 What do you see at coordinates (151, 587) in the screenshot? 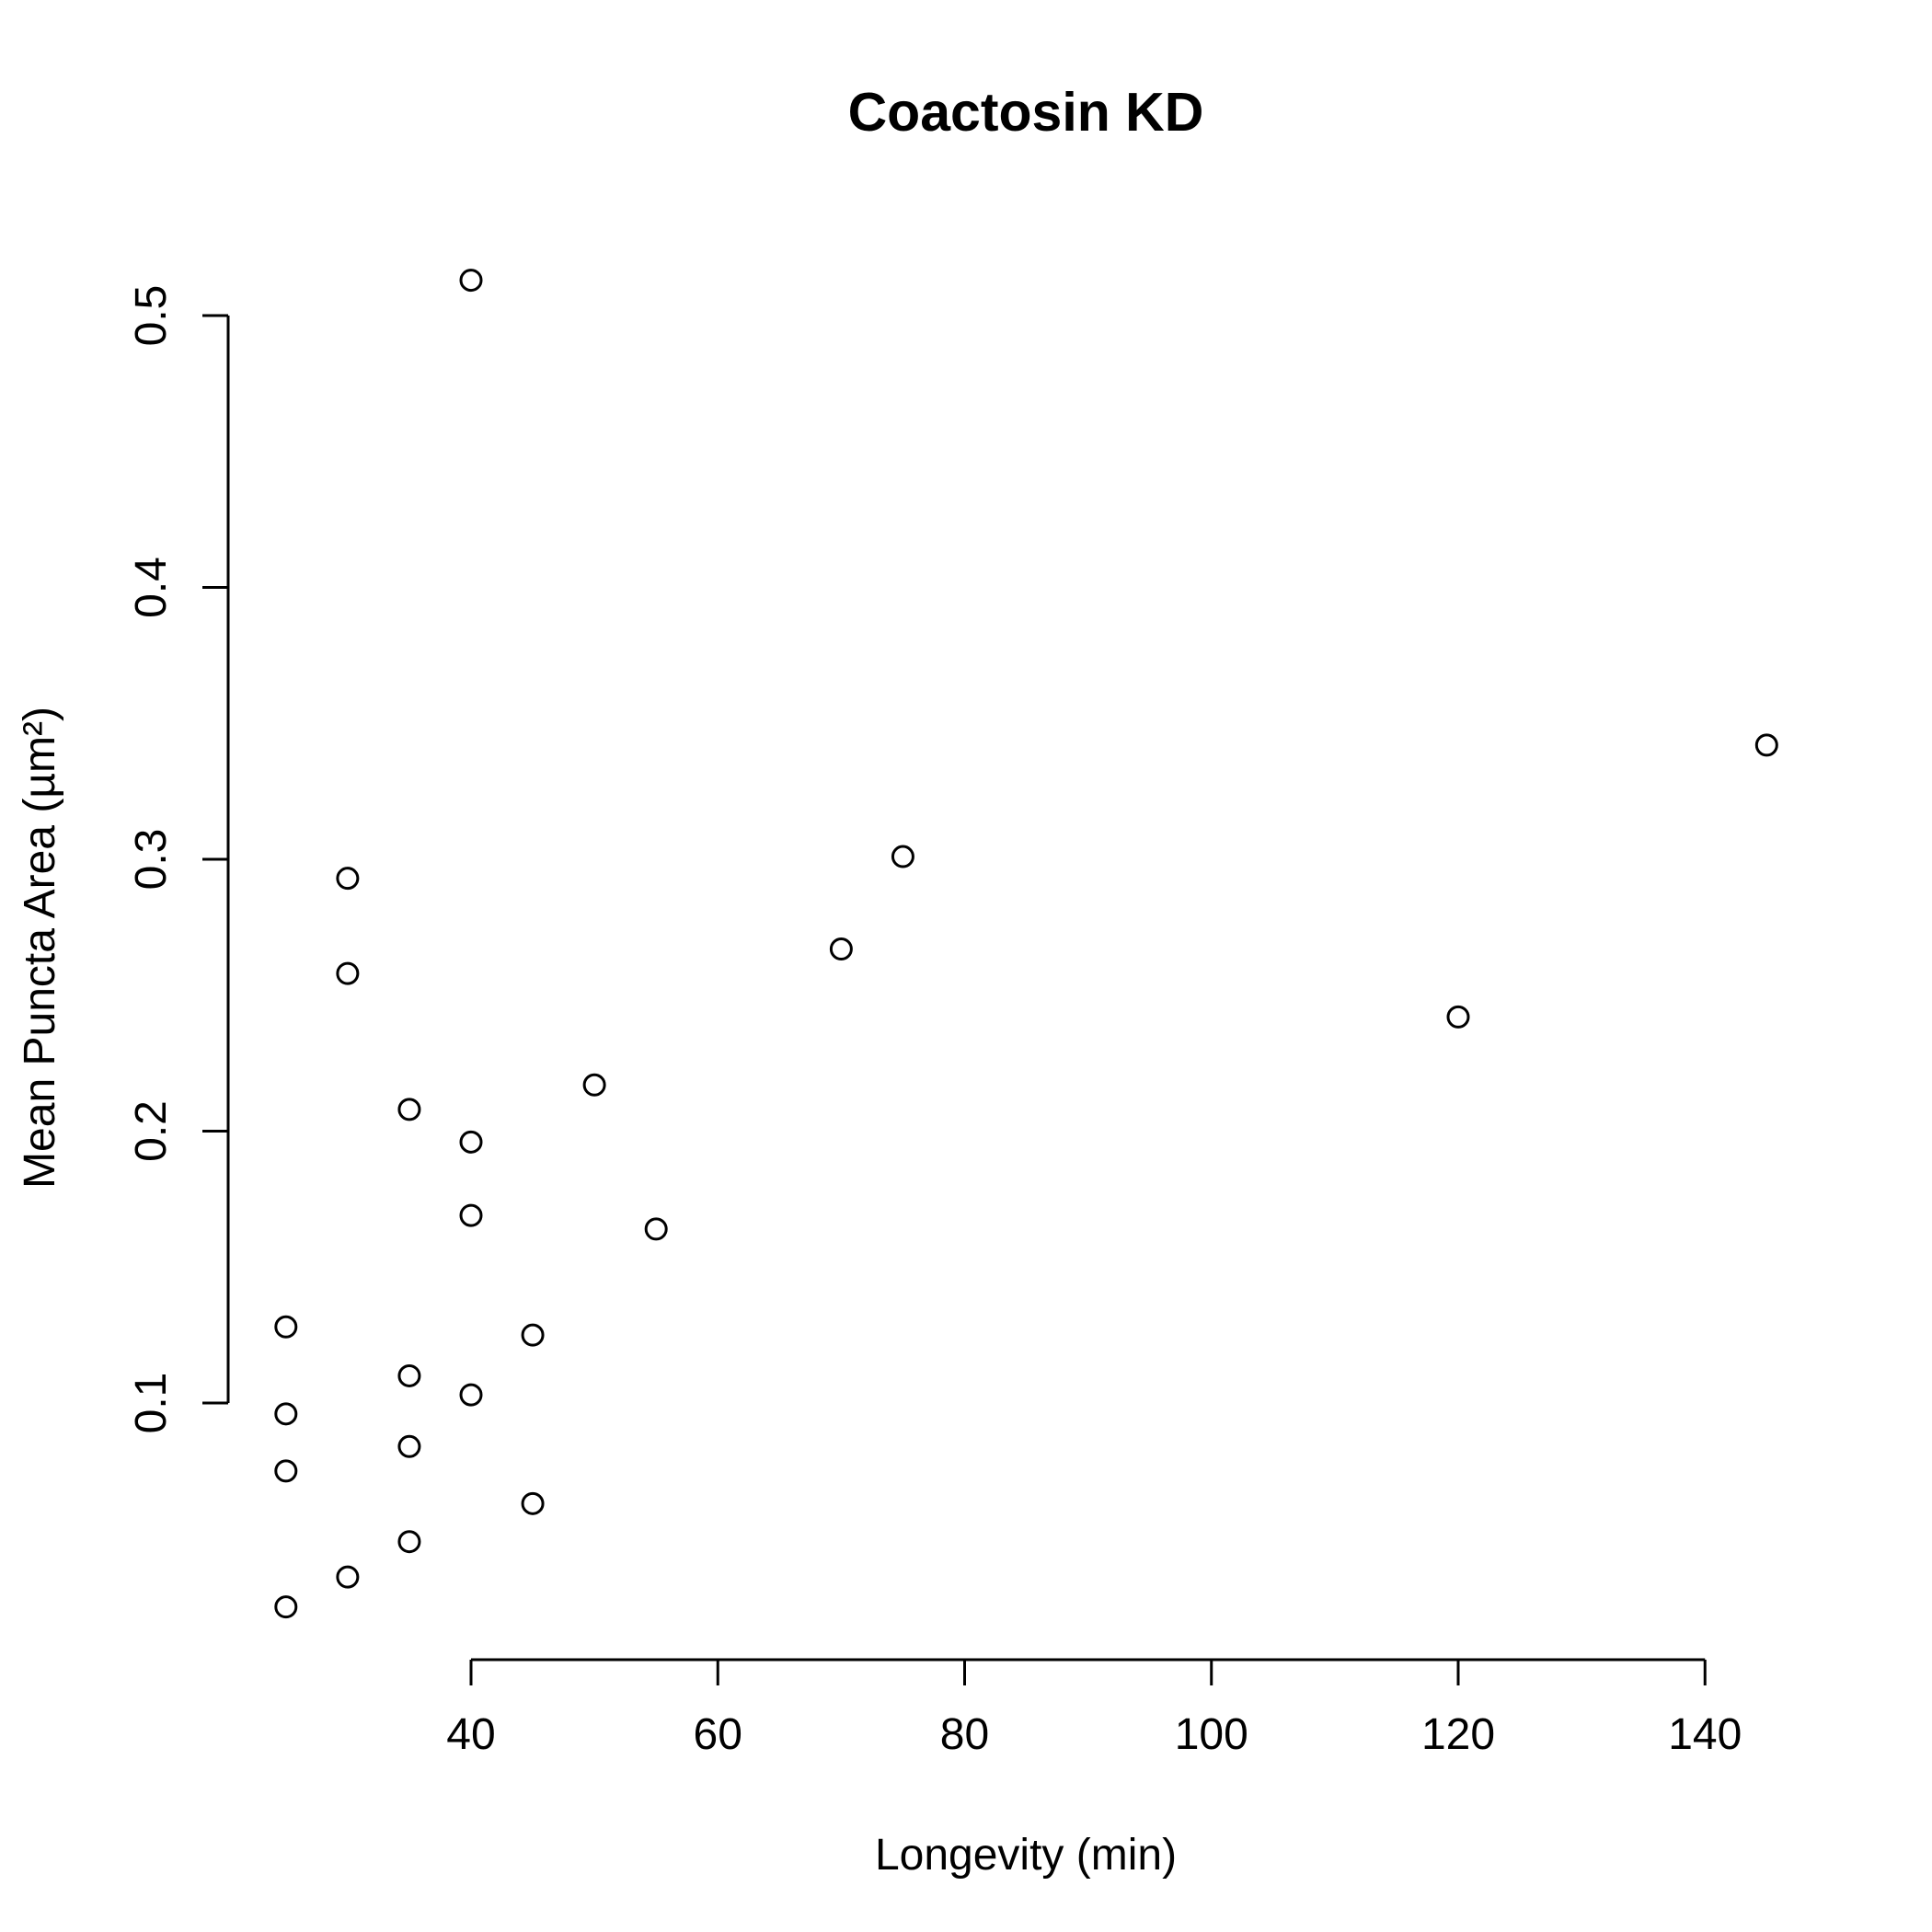
I see `y-tick-label: 0.4` at bounding box center [151, 587].